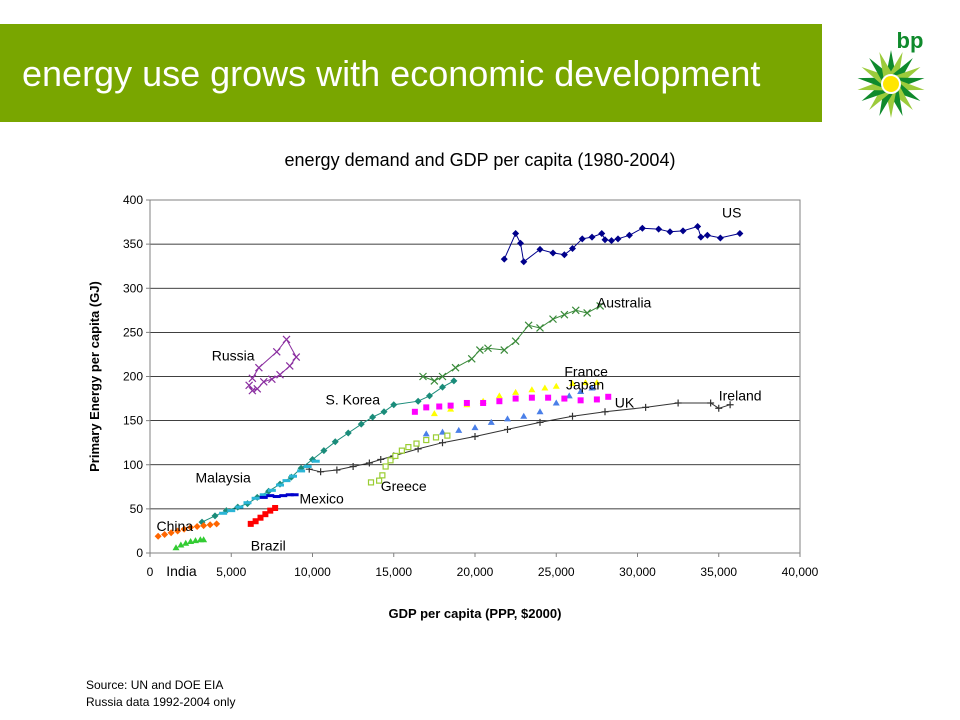 The image size is (960, 720). I want to click on x-tick-label: 10,000, so click(312, 572).